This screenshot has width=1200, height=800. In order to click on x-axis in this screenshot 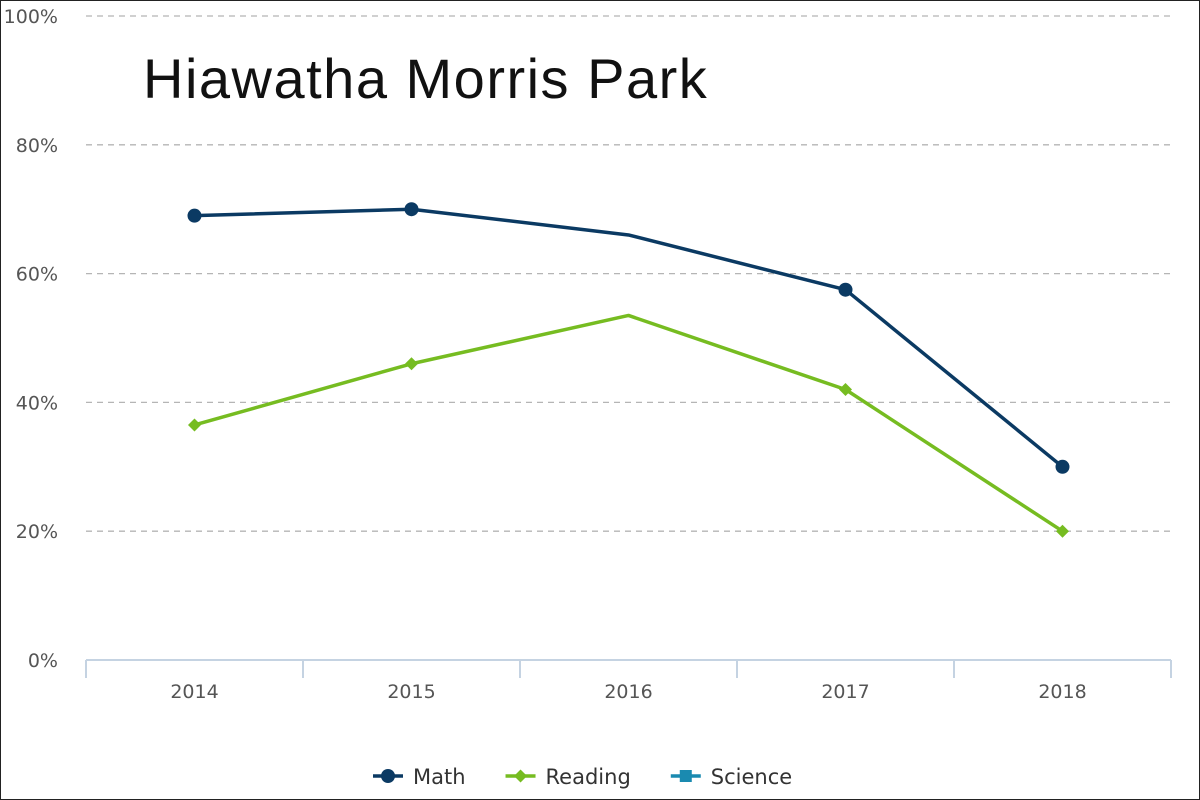, I will do `click(628, 668)`.